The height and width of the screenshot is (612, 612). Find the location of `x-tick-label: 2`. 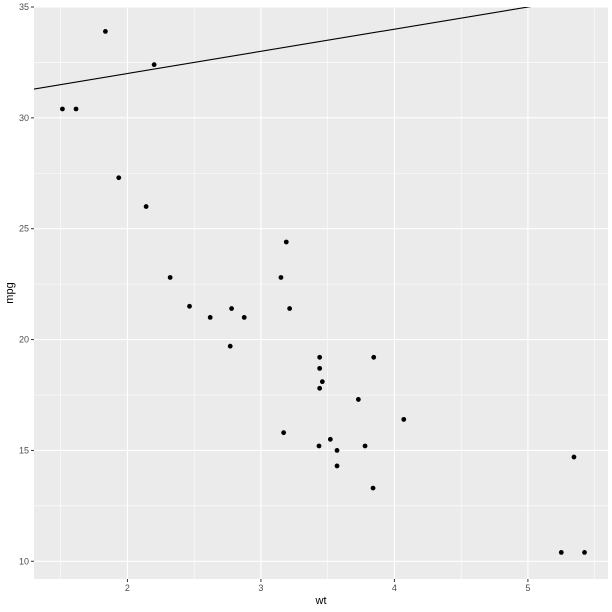

x-tick-label: 2 is located at coordinates (127, 588).